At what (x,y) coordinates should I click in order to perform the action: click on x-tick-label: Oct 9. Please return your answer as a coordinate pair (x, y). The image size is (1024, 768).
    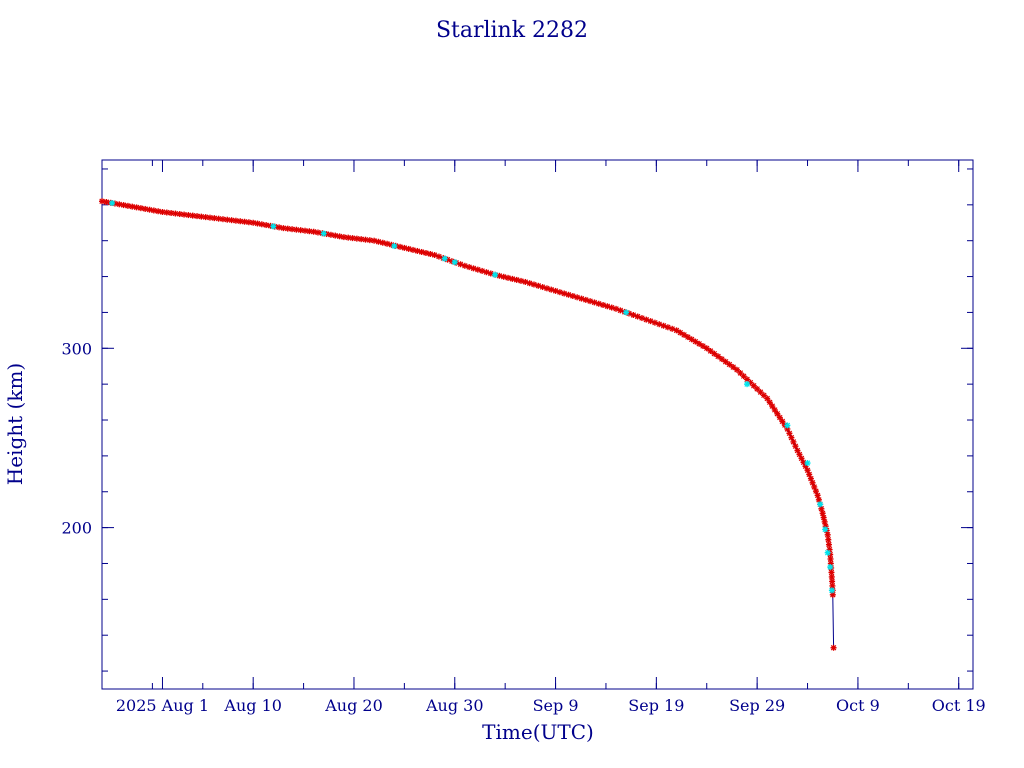
    Looking at the image, I should click on (858, 705).